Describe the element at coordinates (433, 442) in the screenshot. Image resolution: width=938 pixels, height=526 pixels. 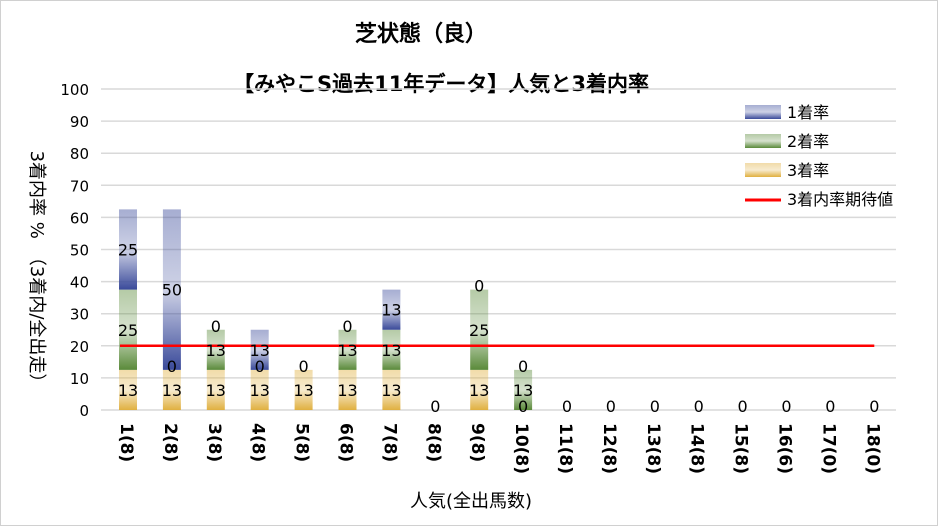
I see `x-tick-label: 8(8)` at that location.